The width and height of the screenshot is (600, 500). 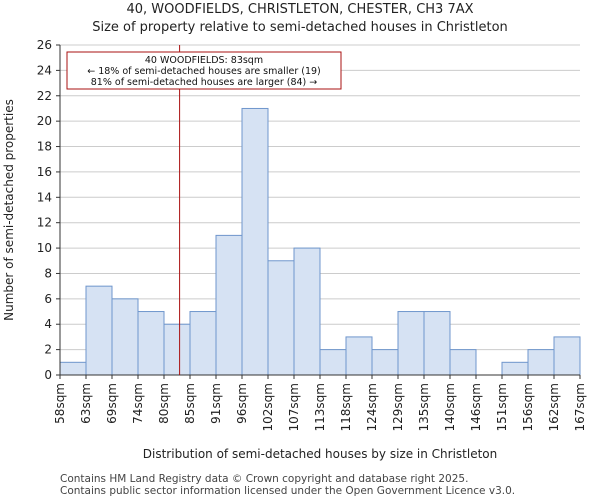 What do you see at coordinates (204, 60) in the screenshot?
I see `annotation-line: 40 WOODFIELDS: 83sqm` at bounding box center [204, 60].